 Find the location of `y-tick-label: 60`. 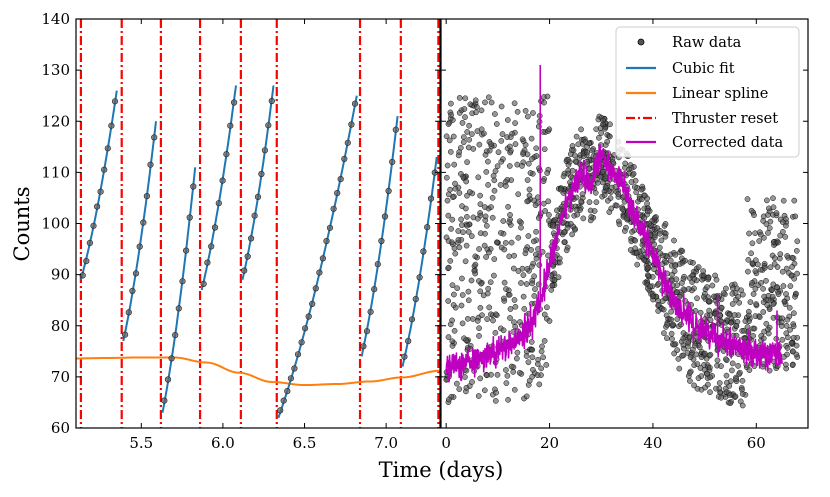

y-tick-label: 60 is located at coordinates (60, 428).